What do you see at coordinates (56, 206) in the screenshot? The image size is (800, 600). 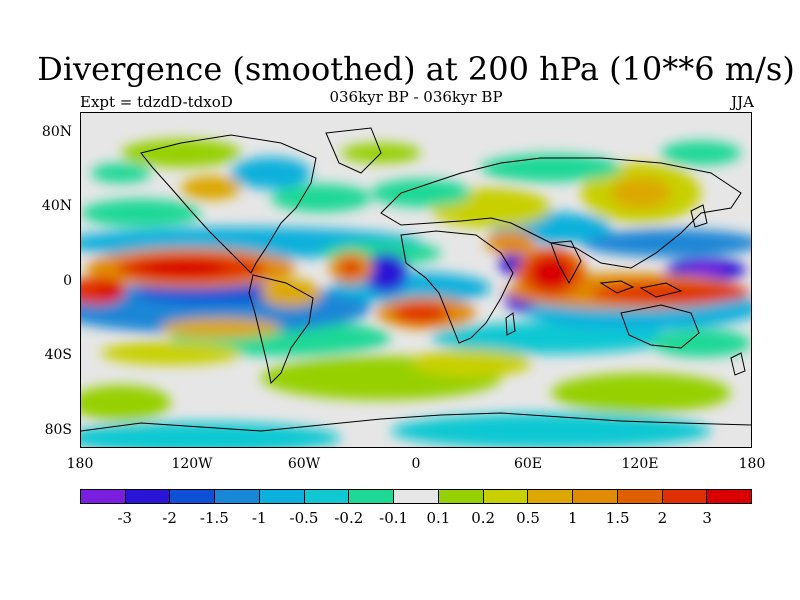 I see `lat-label-40n: 40N` at bounding box center [56, 206].